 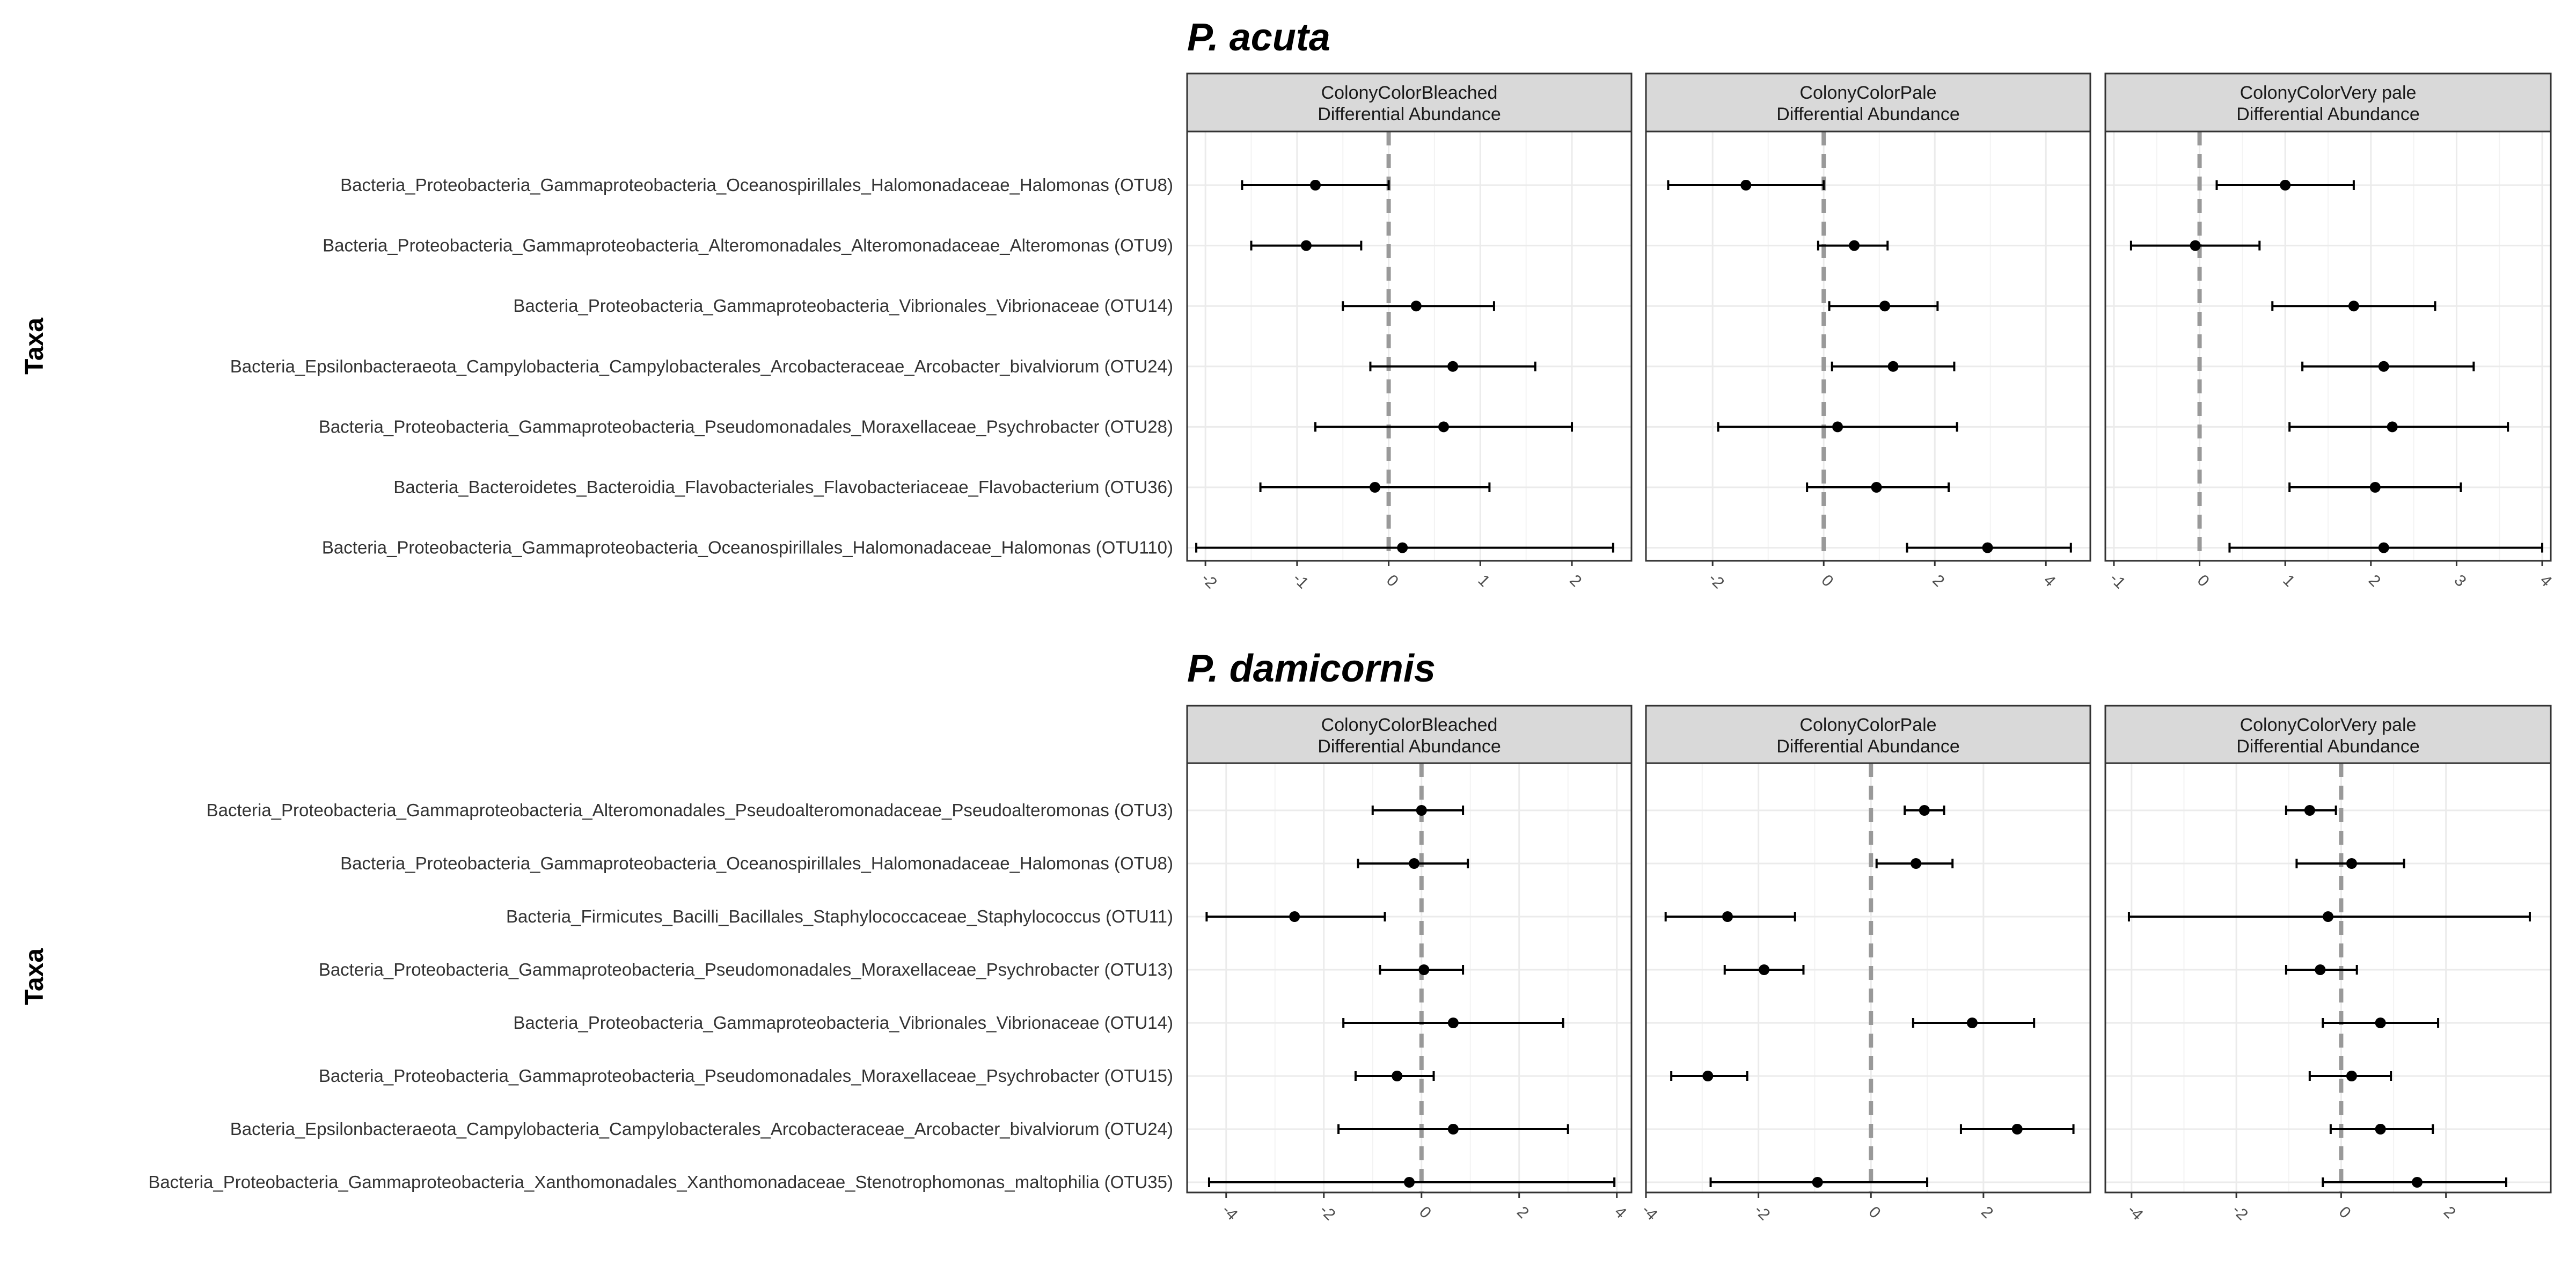 What do you see at coordinates (2460, 581) in the screenshot?
I see `x-tick-label: 3` at bounding box center [2460, 581].